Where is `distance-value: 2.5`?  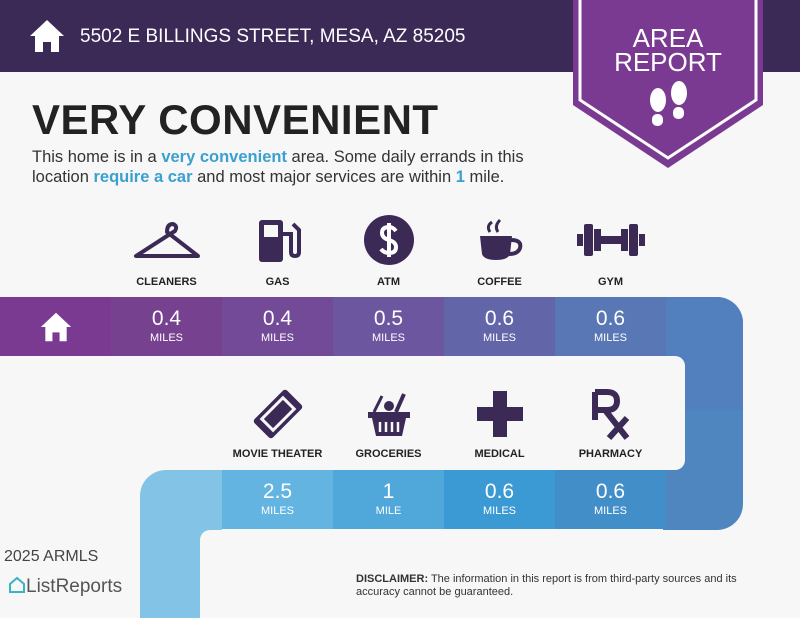 distance-value: 2.5 is located at coordinates (277, 491).